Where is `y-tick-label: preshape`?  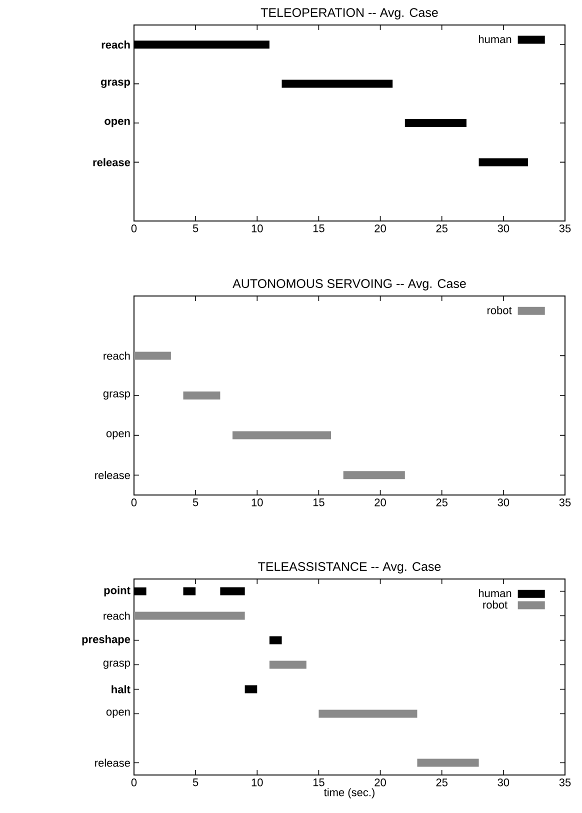 y-tick-label: preshape is located at coordinates (106, 640).